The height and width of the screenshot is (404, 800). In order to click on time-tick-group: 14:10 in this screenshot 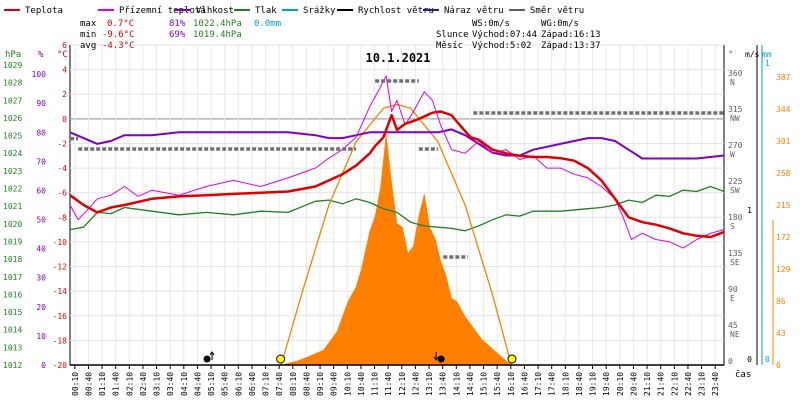, I will do `click(456, 384)`.